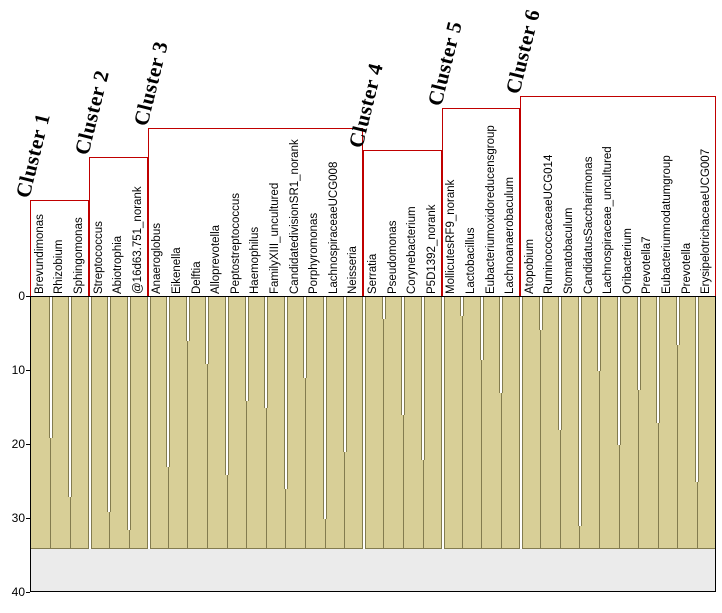 This screenshot has width=722, height=613. Describe the element at coordinates (32, 155) in the screenshot. I see `cluster-title: Cluster 1` at that location.